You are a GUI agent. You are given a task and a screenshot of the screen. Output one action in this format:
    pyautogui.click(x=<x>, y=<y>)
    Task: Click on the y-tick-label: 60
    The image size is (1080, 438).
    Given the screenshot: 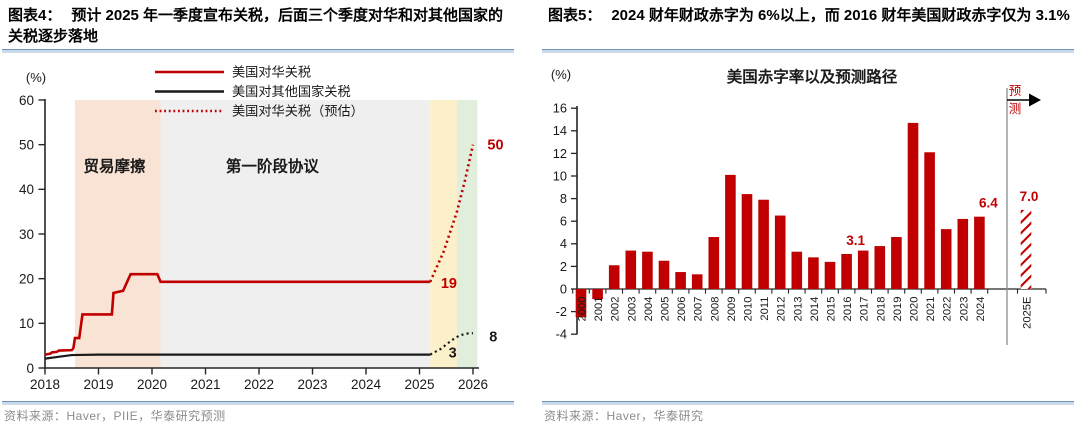 What is the action you would take?
    pyautogui.click(x=26, y=100)
    